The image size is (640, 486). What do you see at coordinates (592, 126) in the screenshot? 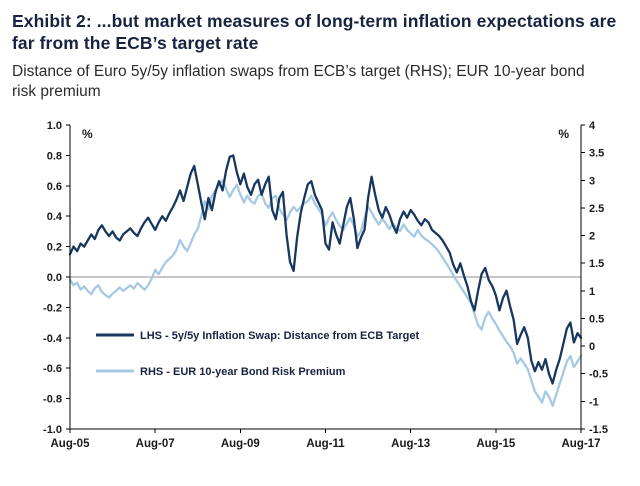
I see `right-axis-tick-label: 4` at bounding box center [592, 126].